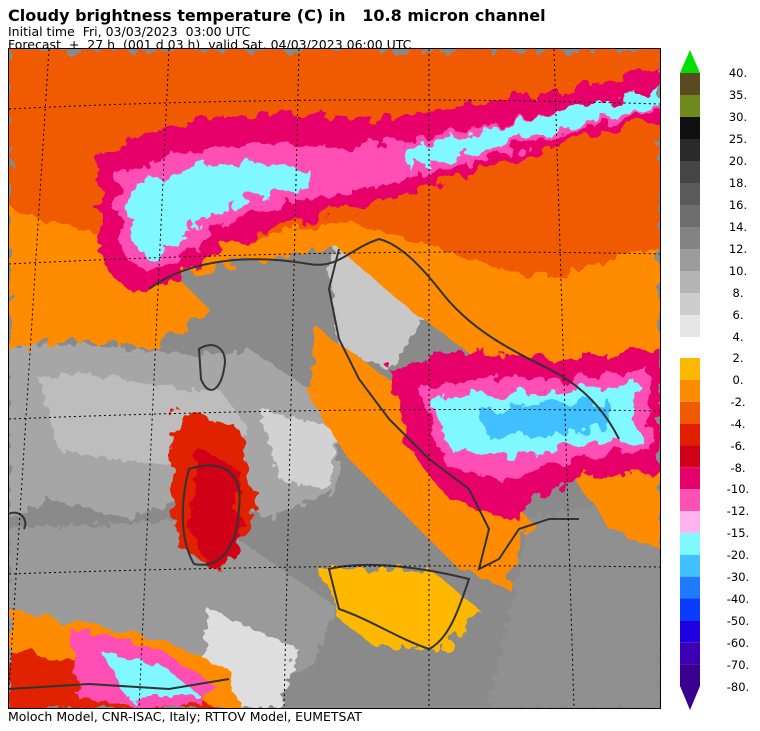 The image size is (760, 731). What do you see at coordinates (738, 161) in the screenshot?
I see `colorbar-tick-label: 20.` at bounding box center [738, 161].